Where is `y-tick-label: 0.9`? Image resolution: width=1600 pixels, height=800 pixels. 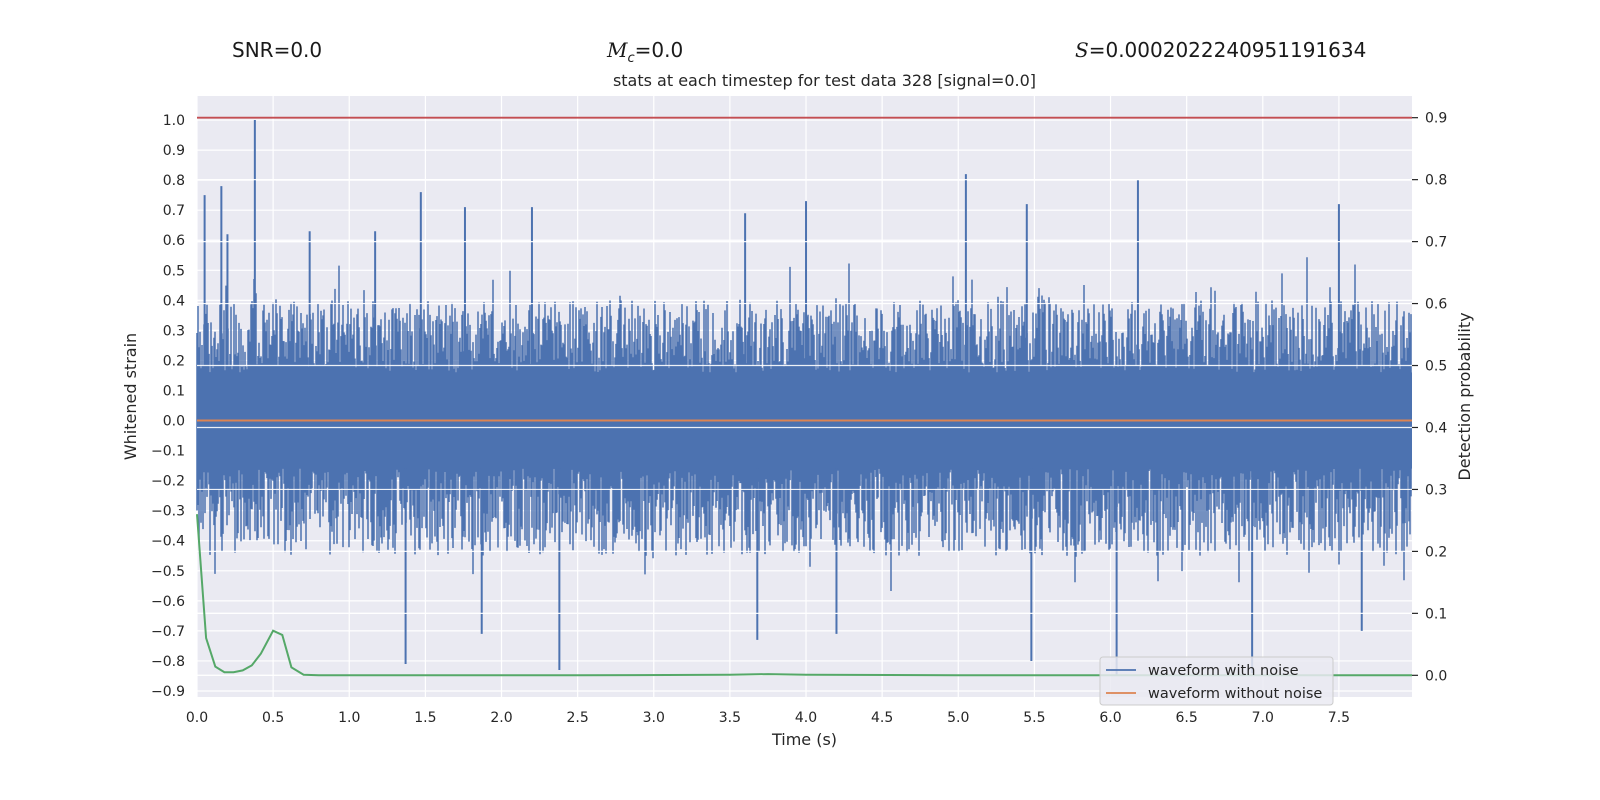 y-tick-label: 0.9 is located at coordinates (174, 151).